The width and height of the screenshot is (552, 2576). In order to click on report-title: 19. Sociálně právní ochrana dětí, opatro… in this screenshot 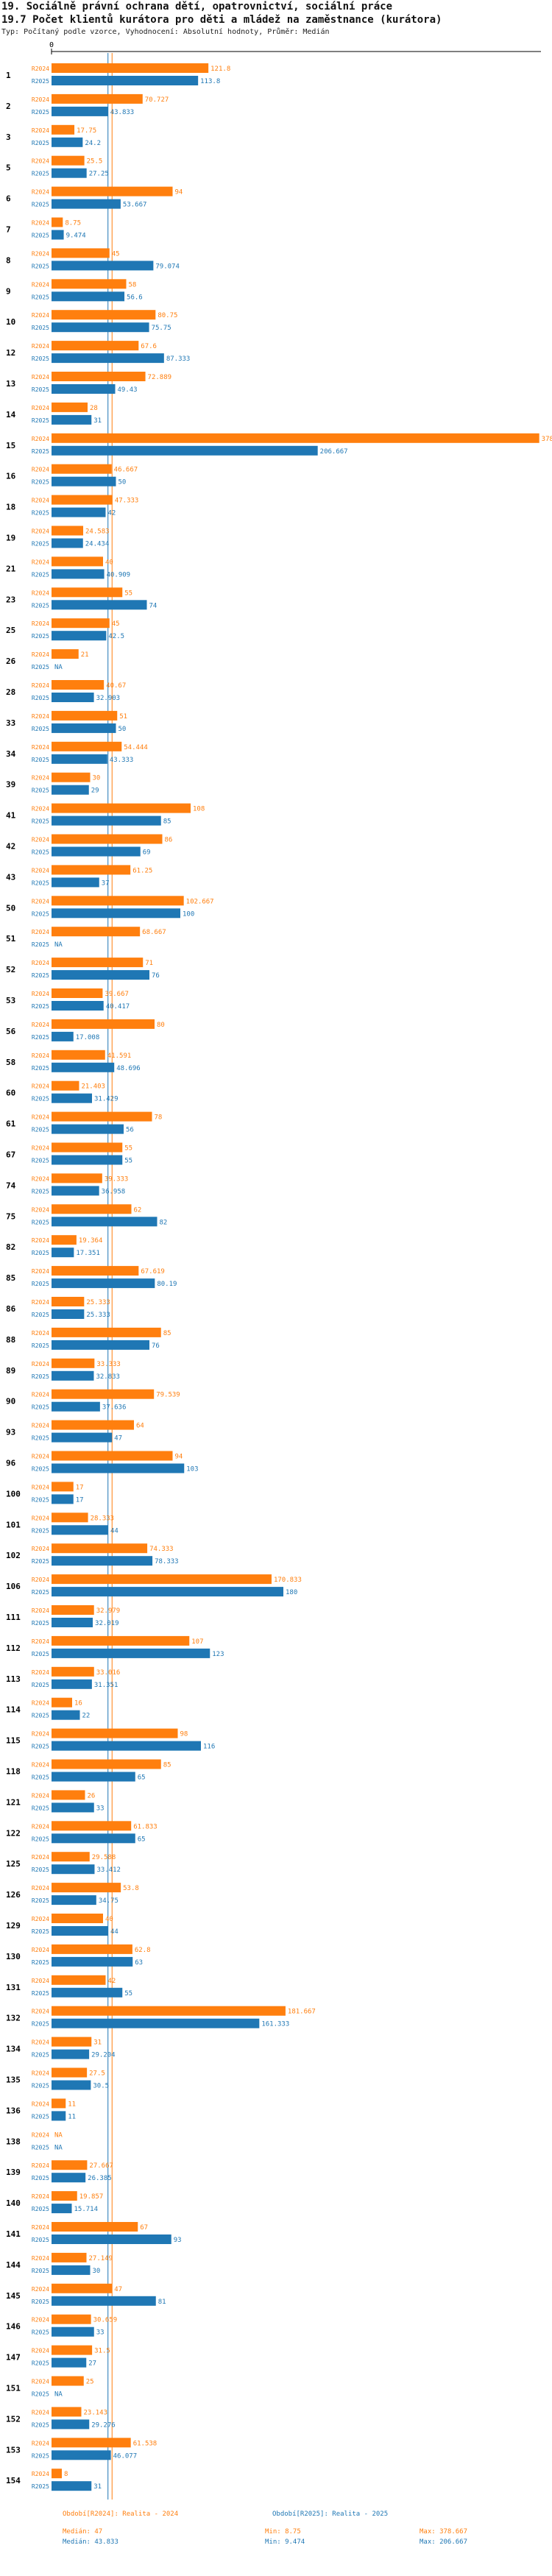, I will do `click(197, 7)`.